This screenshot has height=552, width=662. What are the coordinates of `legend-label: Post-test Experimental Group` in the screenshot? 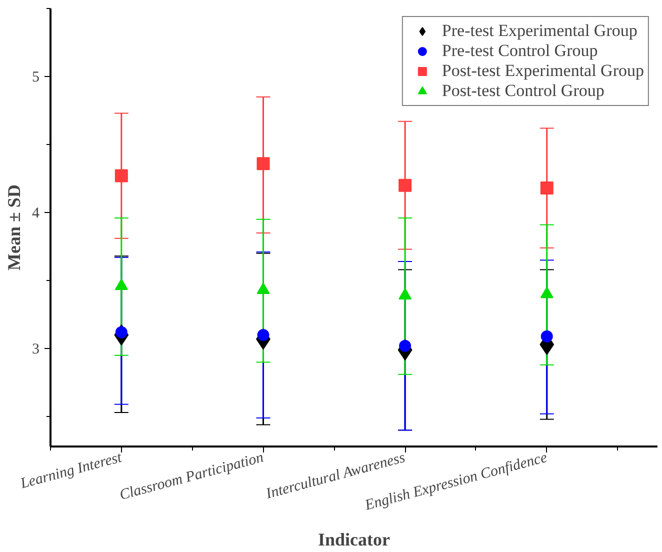 It's located at (543, 71).